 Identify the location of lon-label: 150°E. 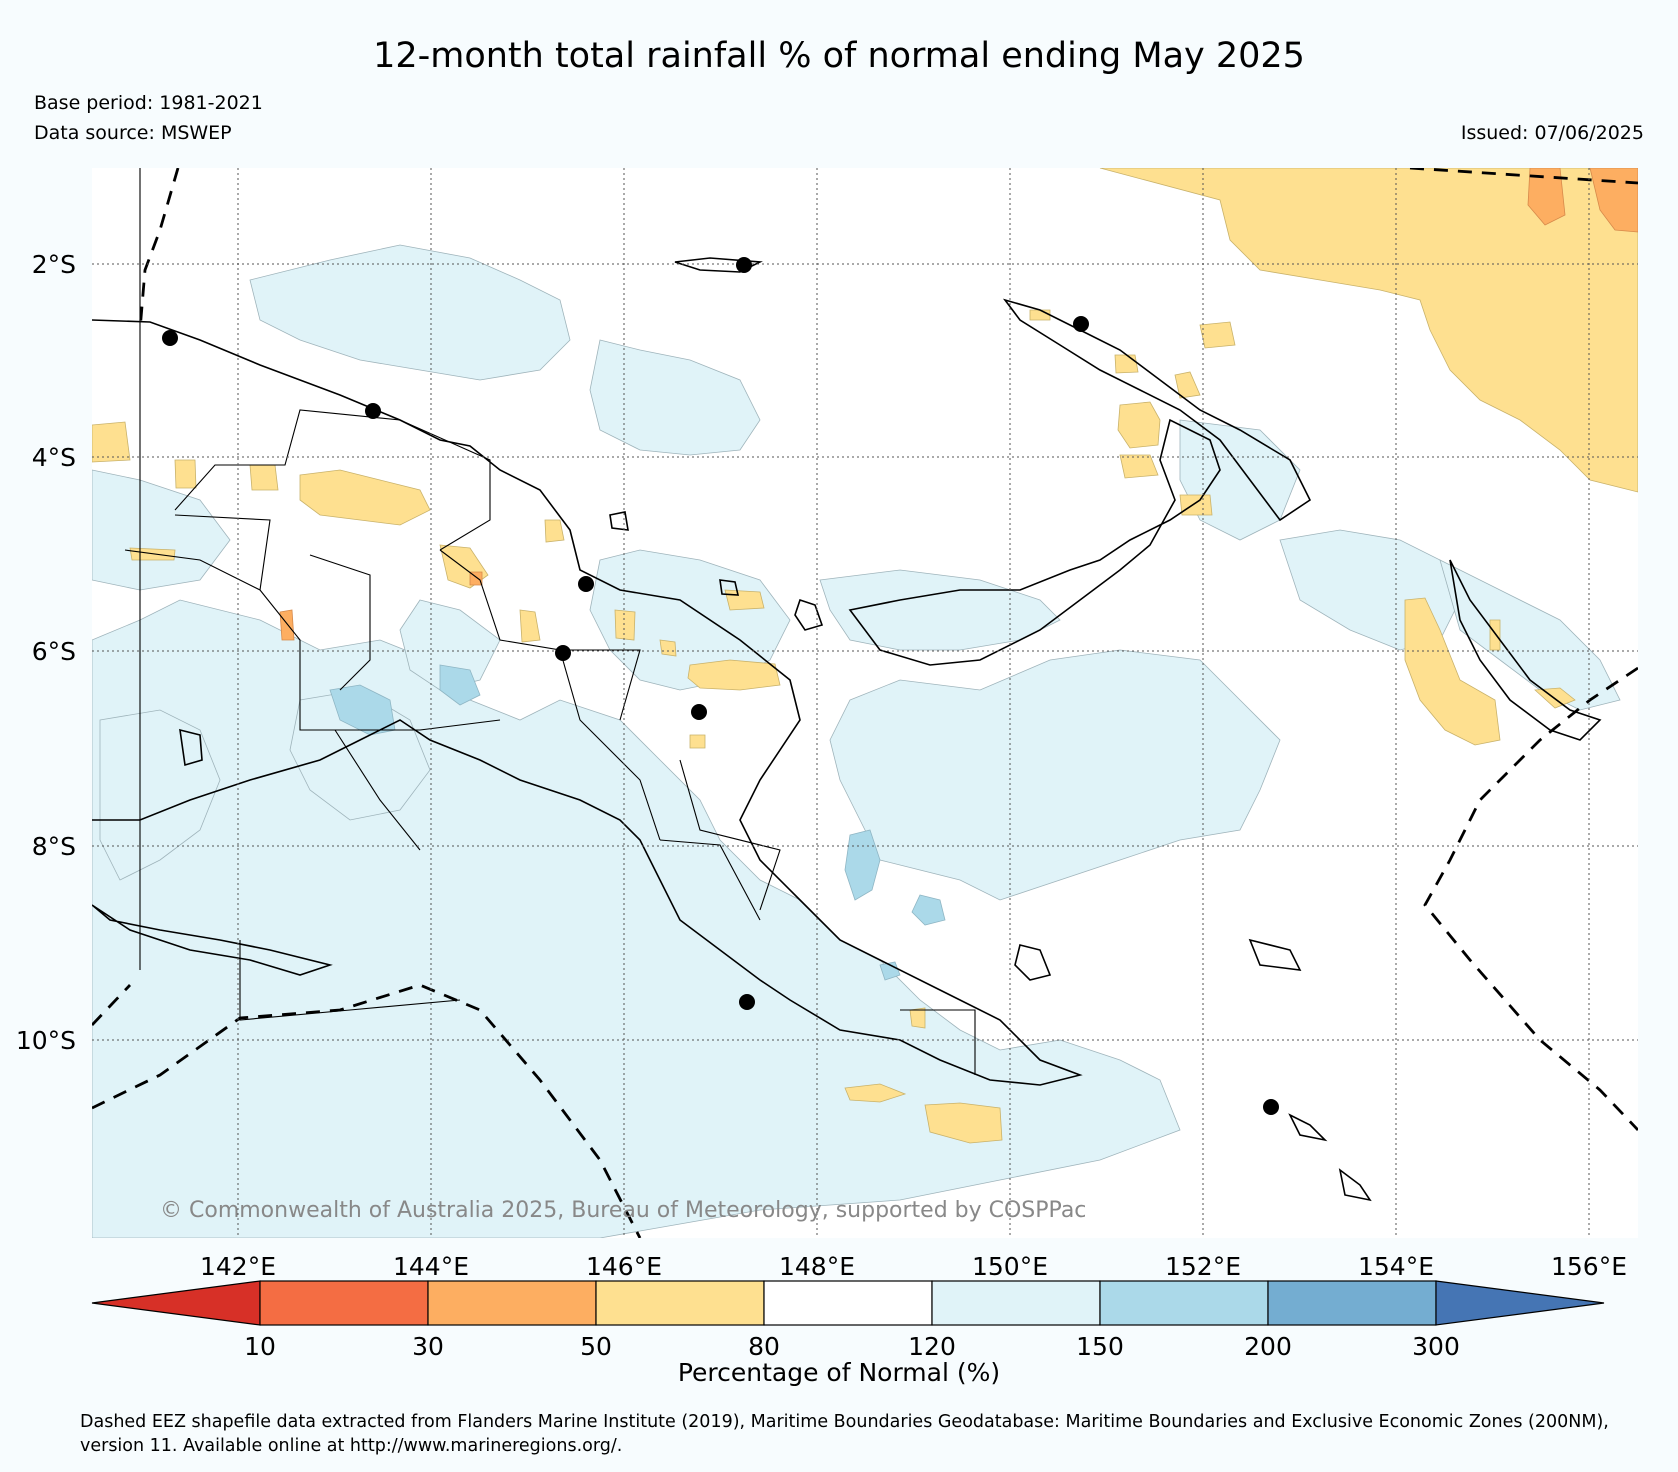
(1010, 1266).